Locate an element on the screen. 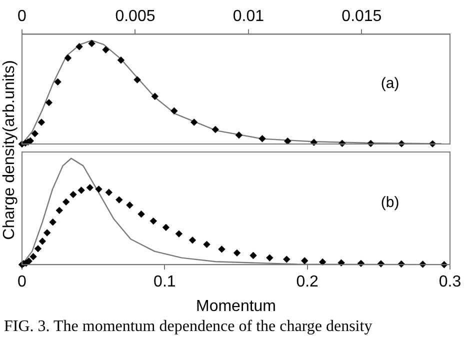 The image size is (474, 345). y-axis-title: Charge density(arb.units) is located at coordinates (10, 150).